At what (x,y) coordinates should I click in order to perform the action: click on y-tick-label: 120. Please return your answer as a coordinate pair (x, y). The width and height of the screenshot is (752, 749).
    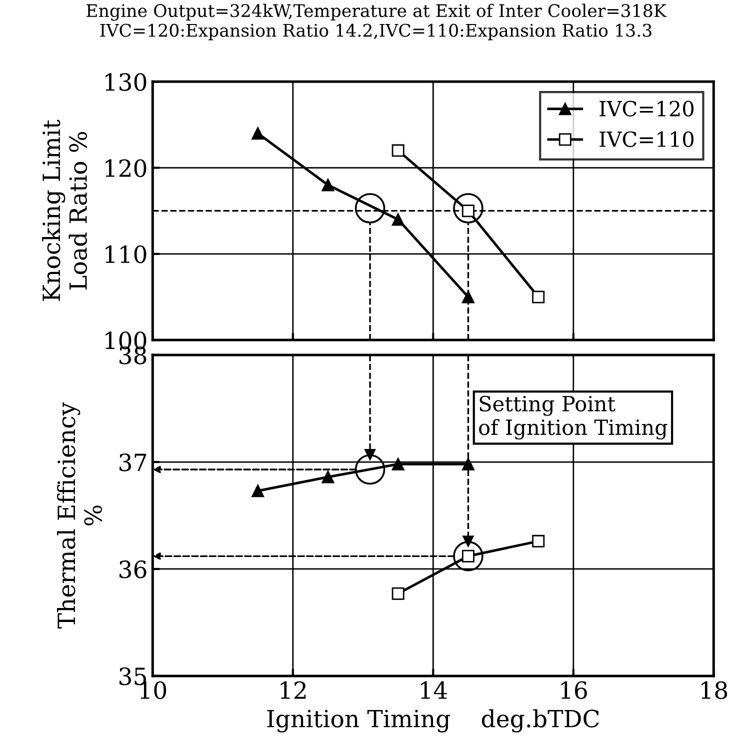
    Looking at the image, I should click on (126, 168).